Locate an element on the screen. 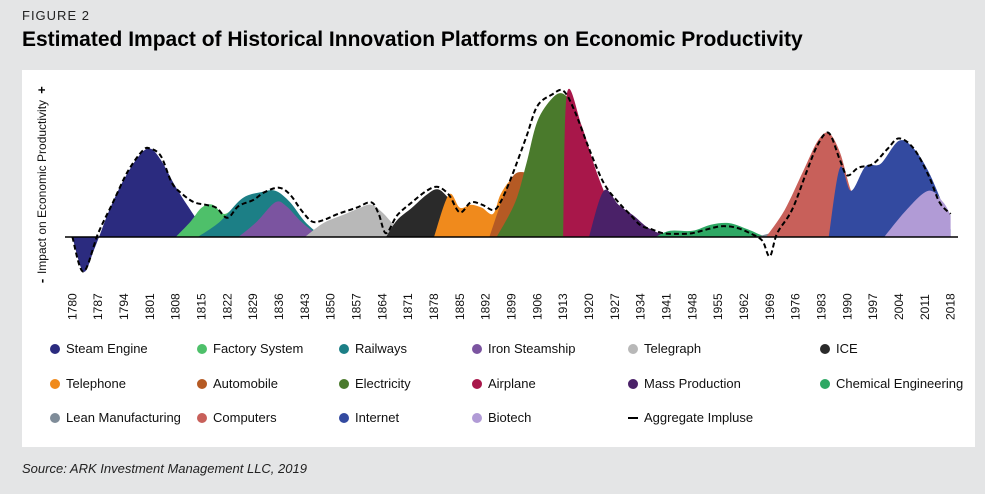 The height and width of the screenshot is (494, 985). x-tick-label: 1829 is located at coordinates (253, 306).